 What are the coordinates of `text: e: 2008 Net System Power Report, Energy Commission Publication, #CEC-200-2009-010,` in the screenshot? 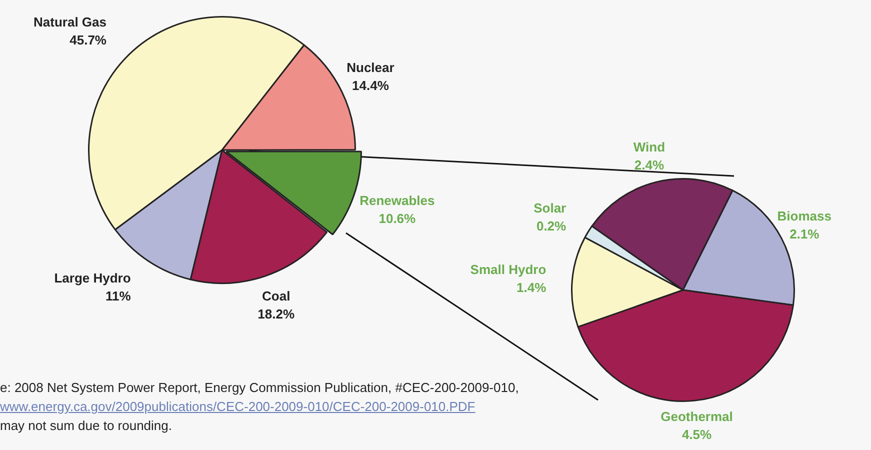 It's located at (259, 388).